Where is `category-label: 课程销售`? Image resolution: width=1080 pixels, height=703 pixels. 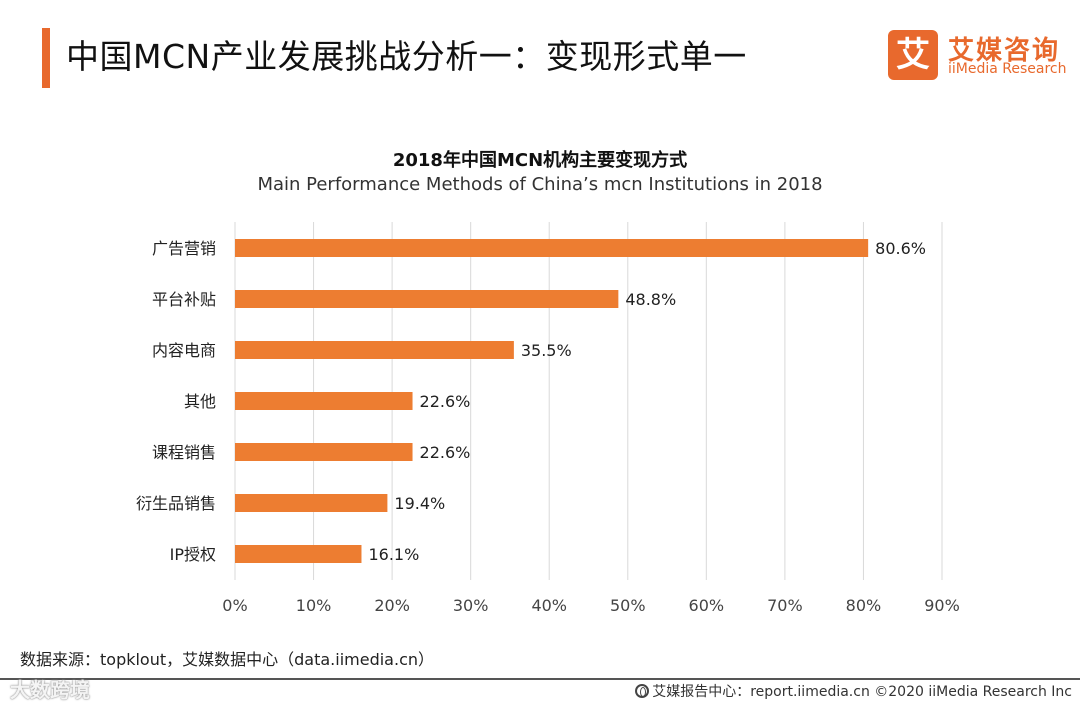
category-label: 课程销售 is located at coordinates (184, 452).